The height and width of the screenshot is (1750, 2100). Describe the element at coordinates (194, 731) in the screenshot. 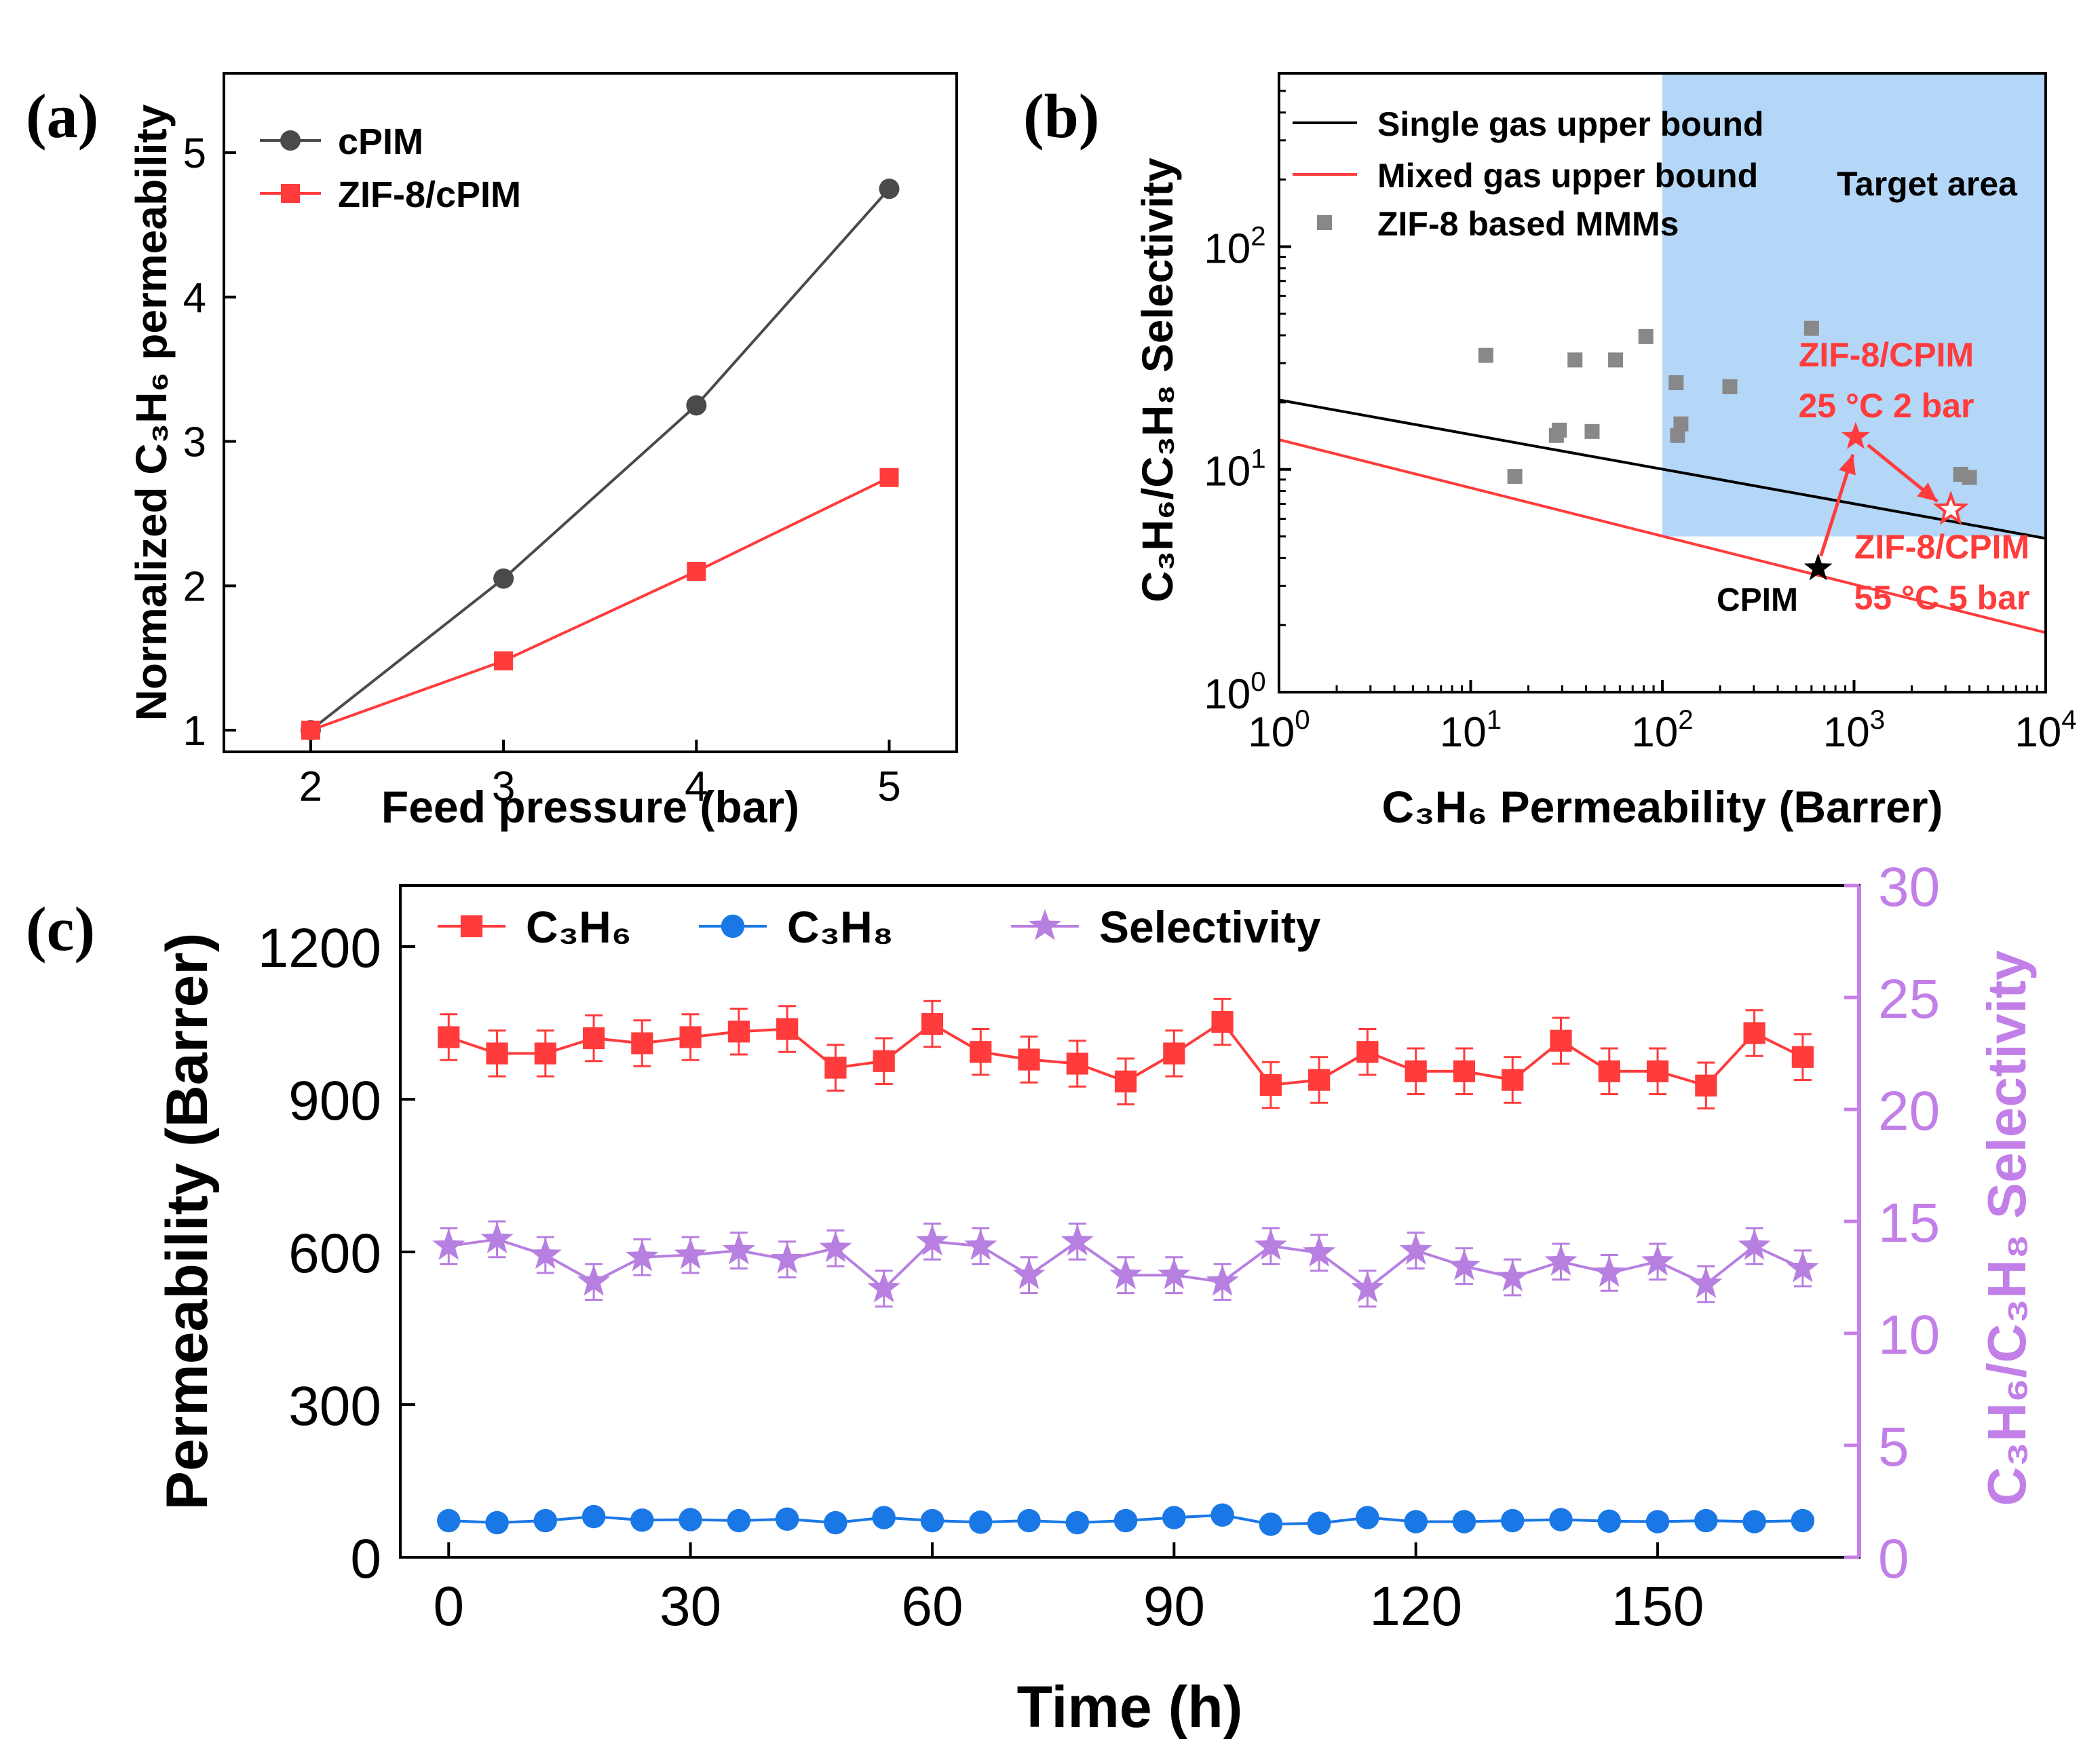

I see `a-ytick-label: 1` at that location.